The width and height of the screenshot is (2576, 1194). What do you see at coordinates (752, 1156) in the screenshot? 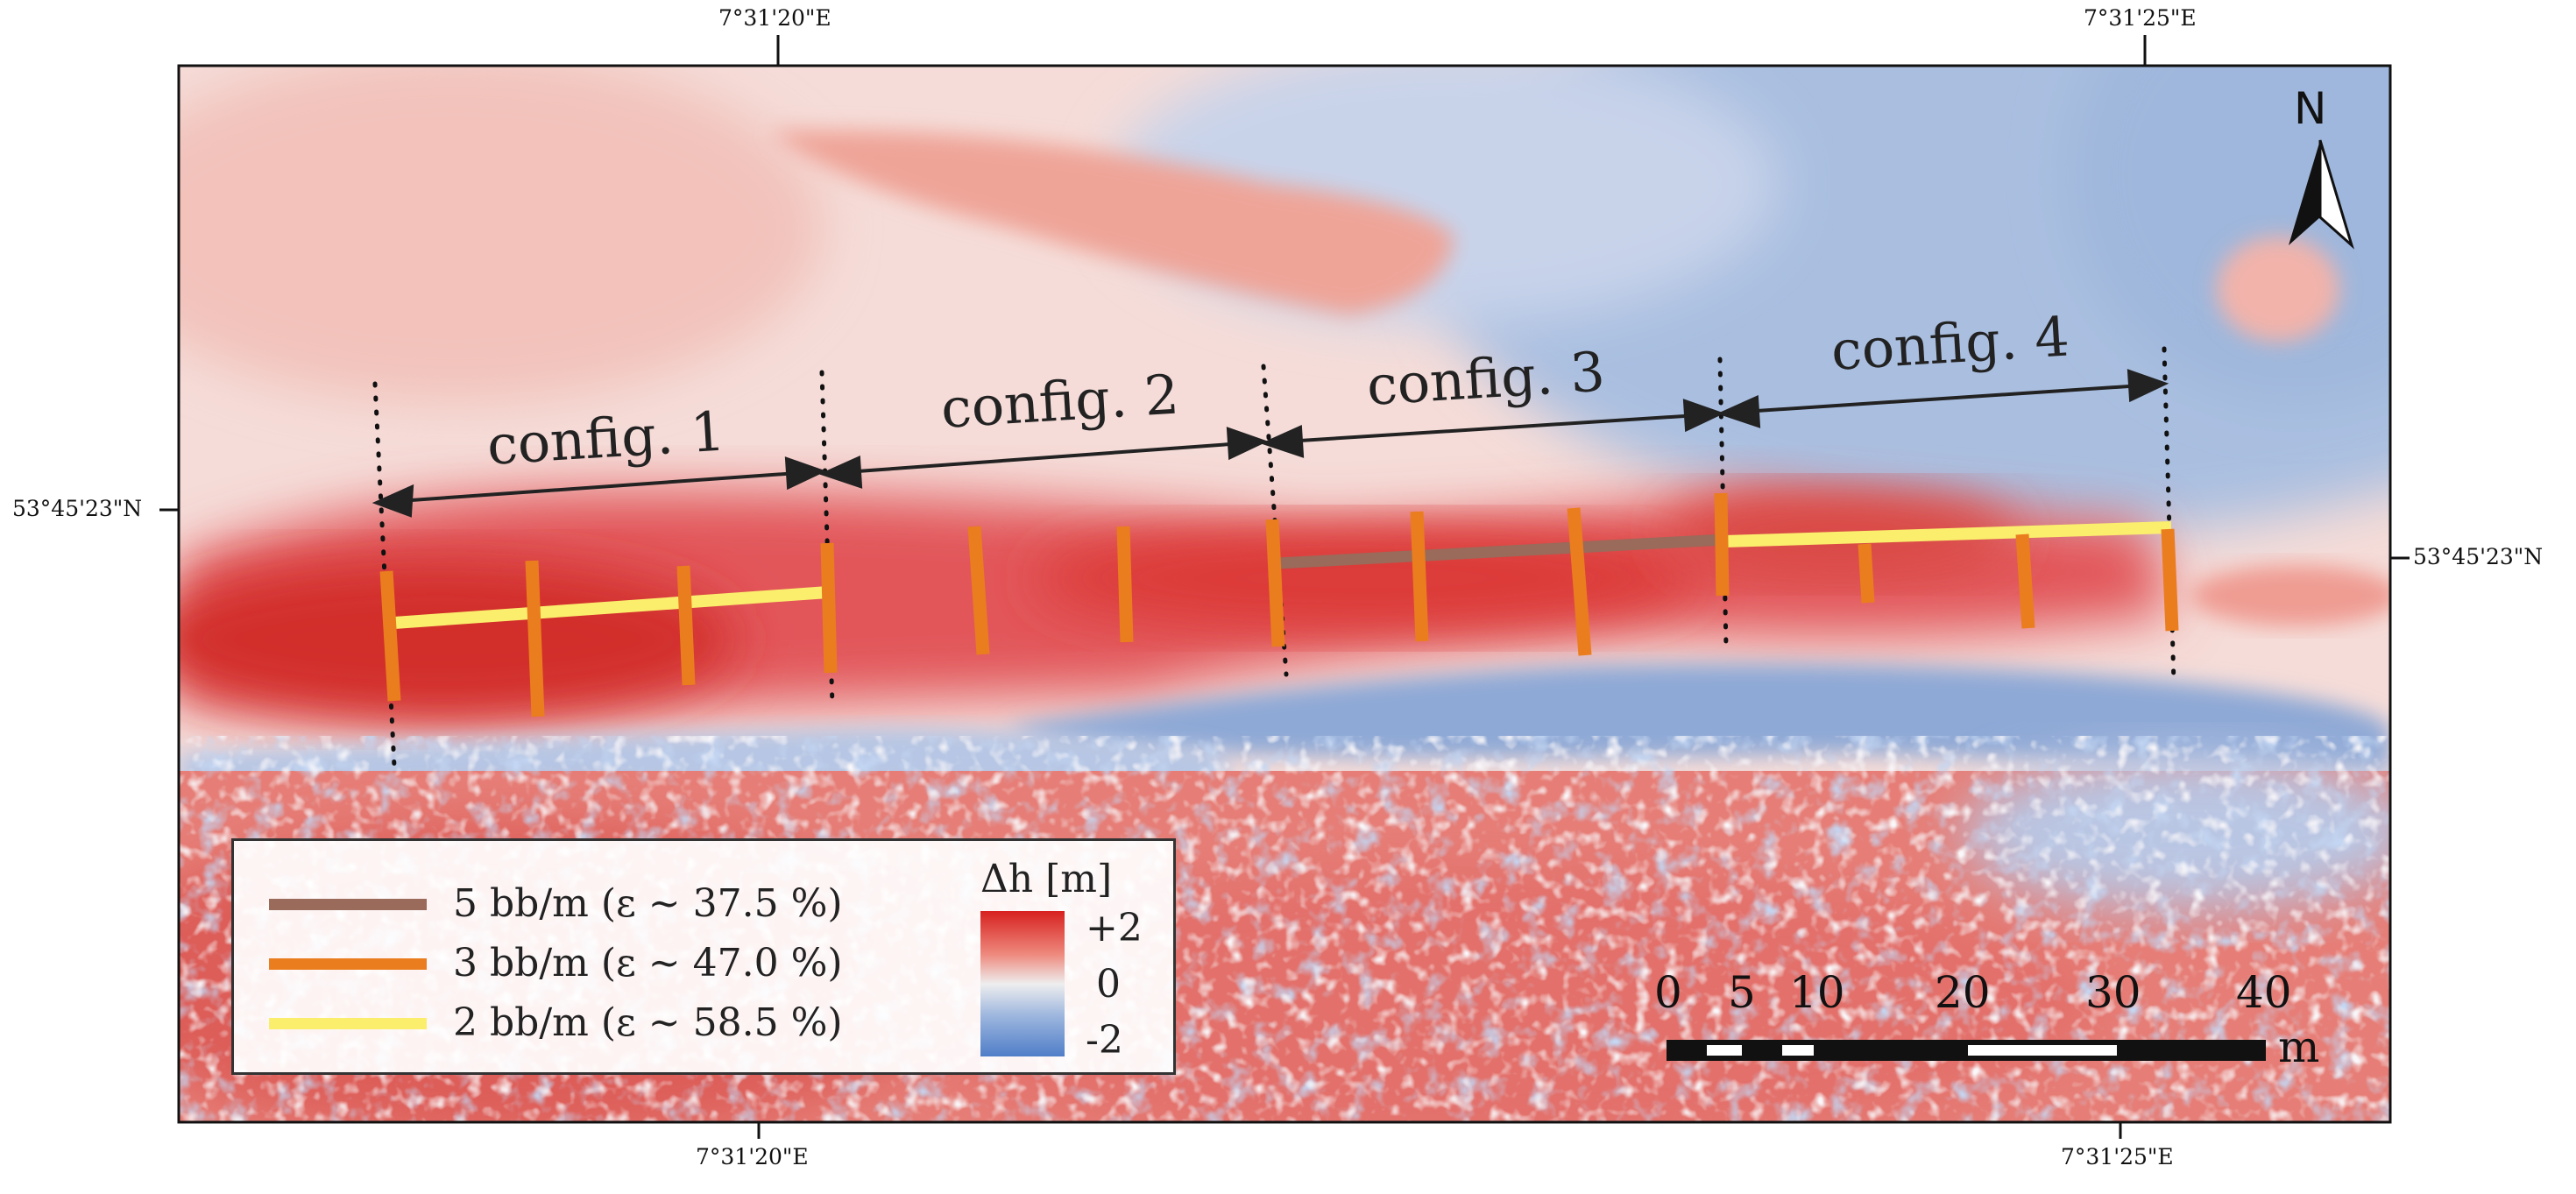
I see `coord-bottom-left: 7°31'20"E` at bounding box center [752, 1156].